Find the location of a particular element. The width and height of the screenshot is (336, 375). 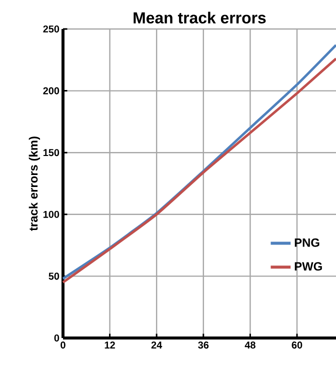

y-tick-label: 150 is located at coordinates (51, 152).